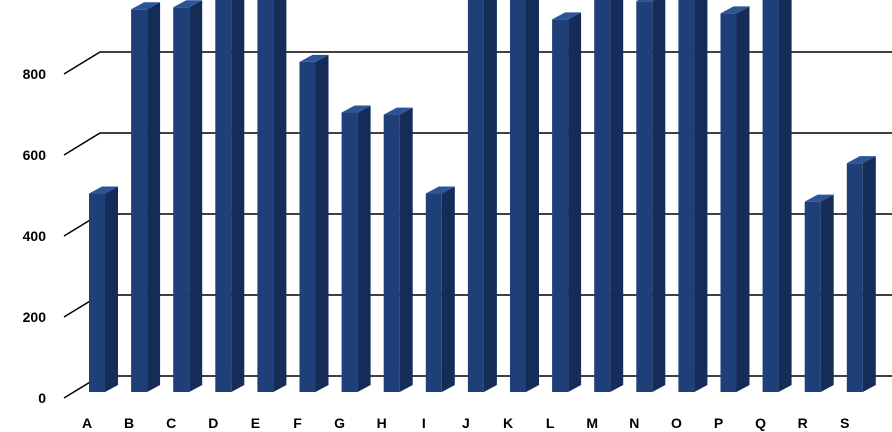  I want to click on bar-N, so click(651, 196).